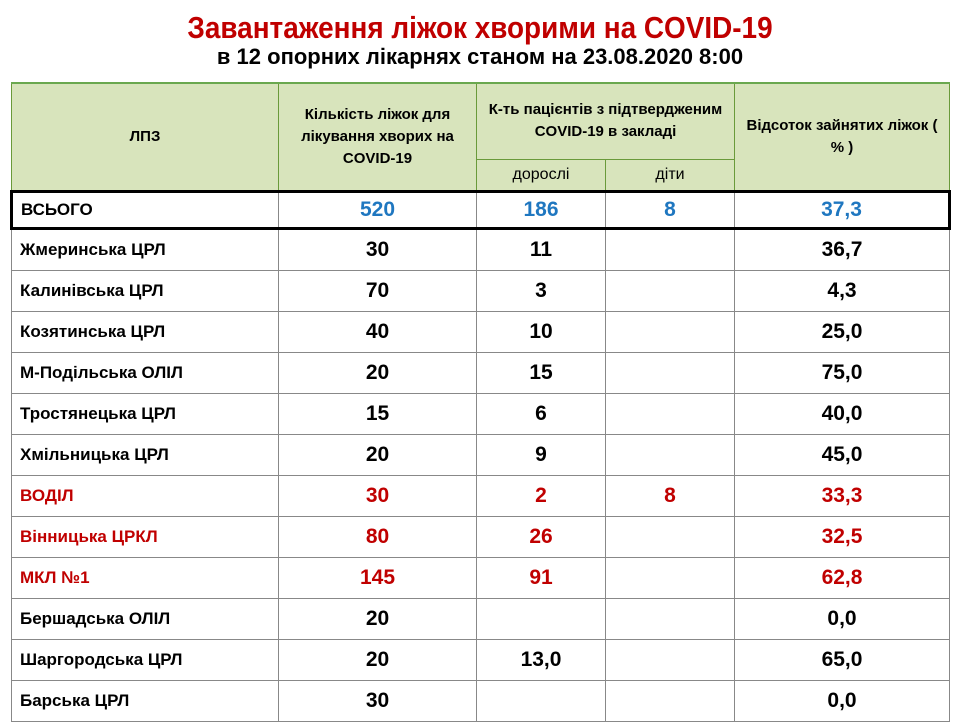  Describe the element at coordinates (145, 659) in the screenshot. I see `cell-name: Шаргородська ЦРЛ` at that location.